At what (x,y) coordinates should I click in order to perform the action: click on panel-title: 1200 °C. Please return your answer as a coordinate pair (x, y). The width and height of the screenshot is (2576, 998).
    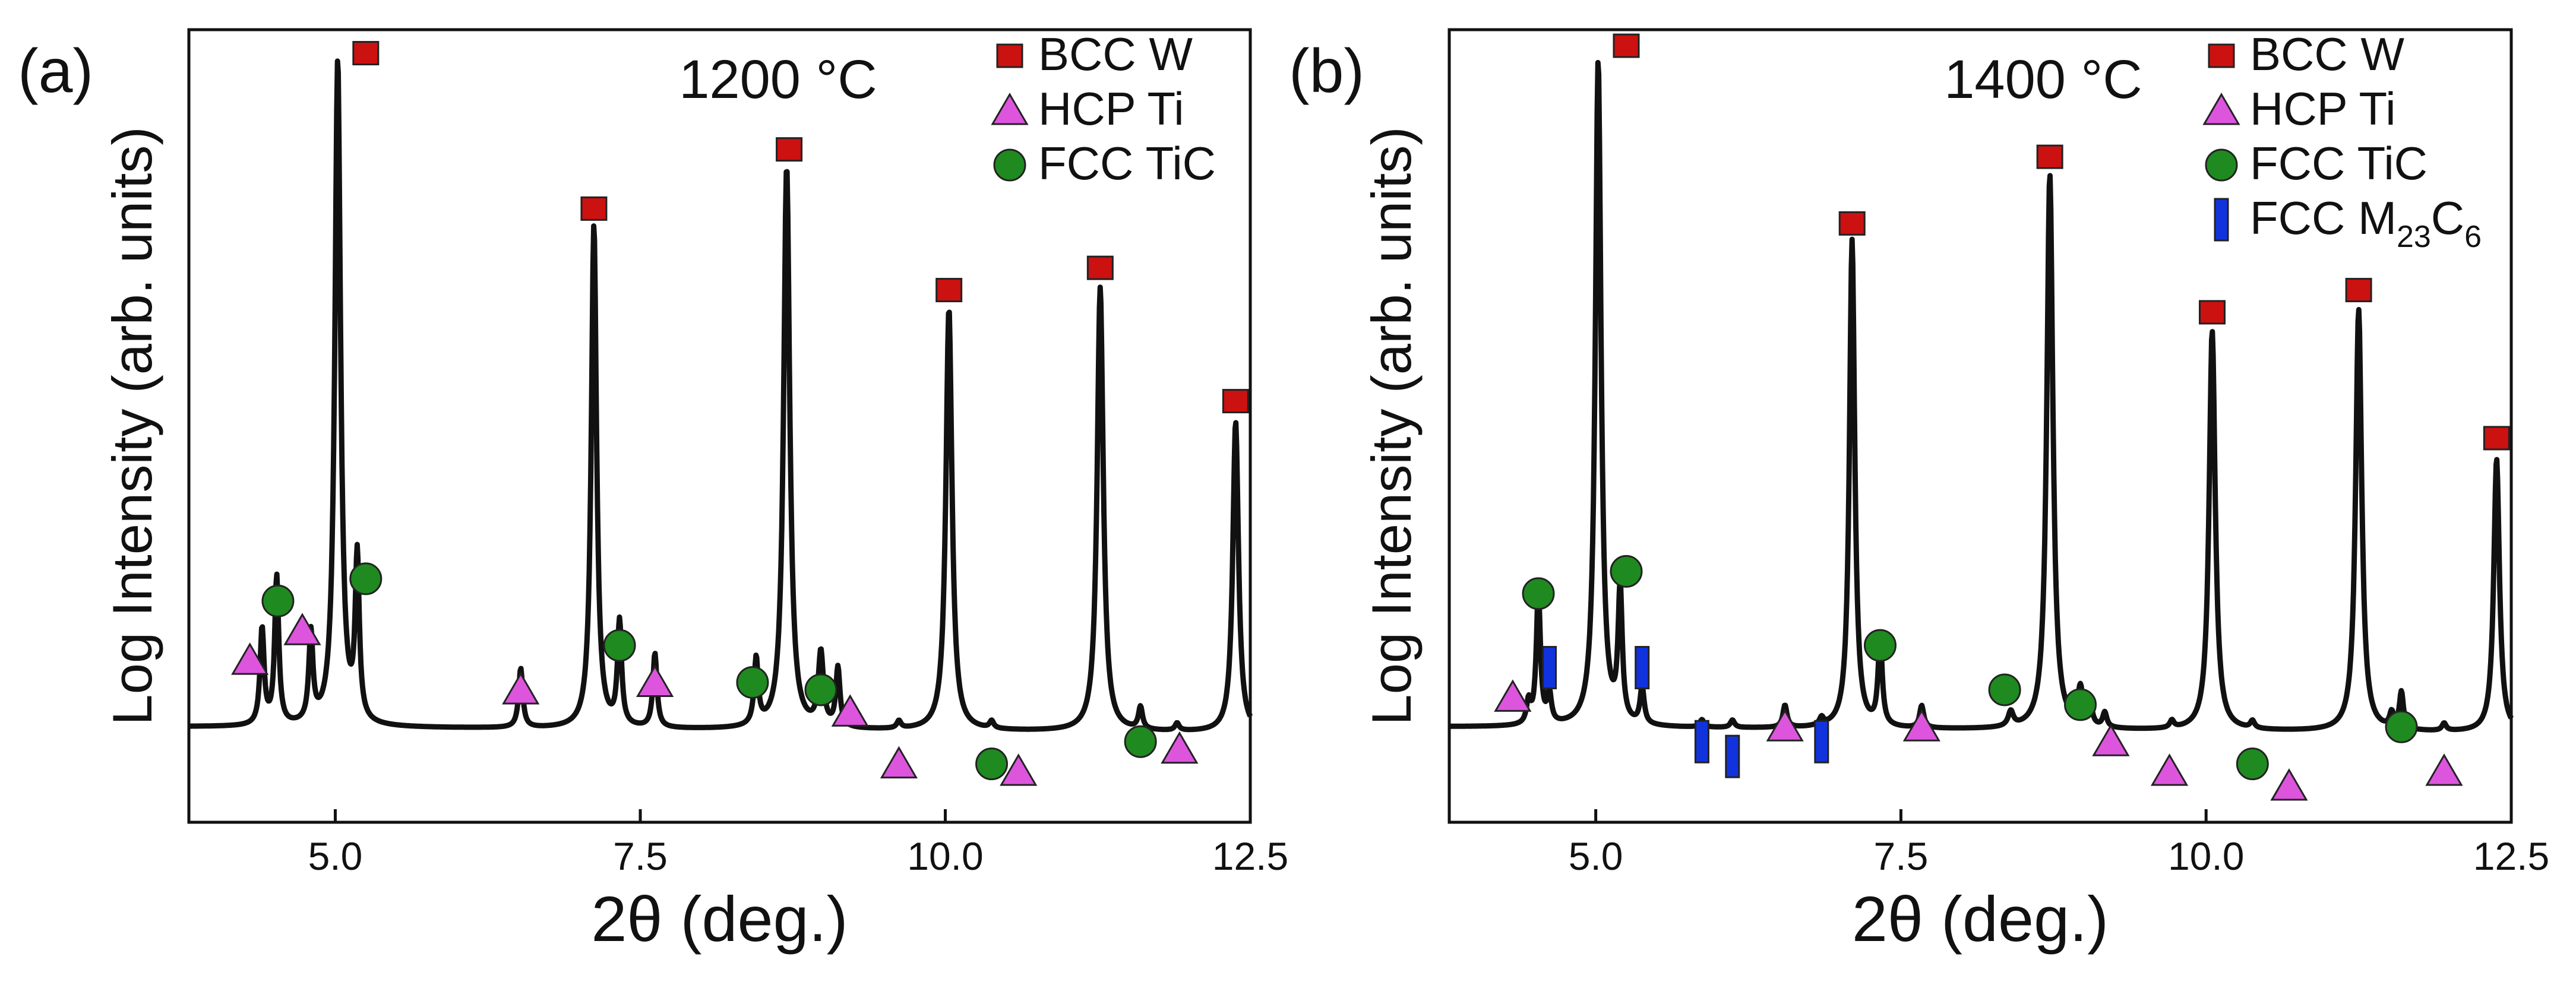
    Looking at the image, I should click on (778, 79).